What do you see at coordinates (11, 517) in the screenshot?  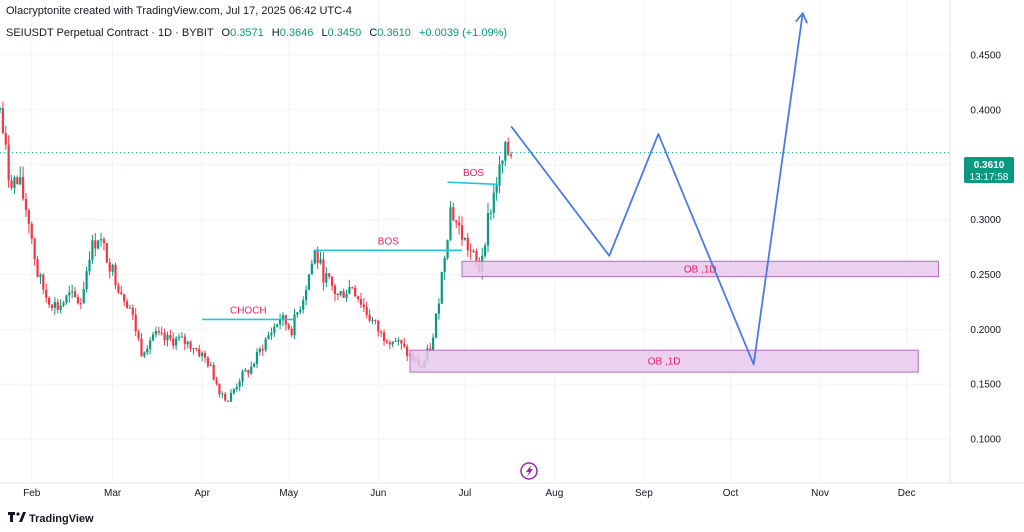 I see `logo-icon-stem` at bounding box center [11, 517].